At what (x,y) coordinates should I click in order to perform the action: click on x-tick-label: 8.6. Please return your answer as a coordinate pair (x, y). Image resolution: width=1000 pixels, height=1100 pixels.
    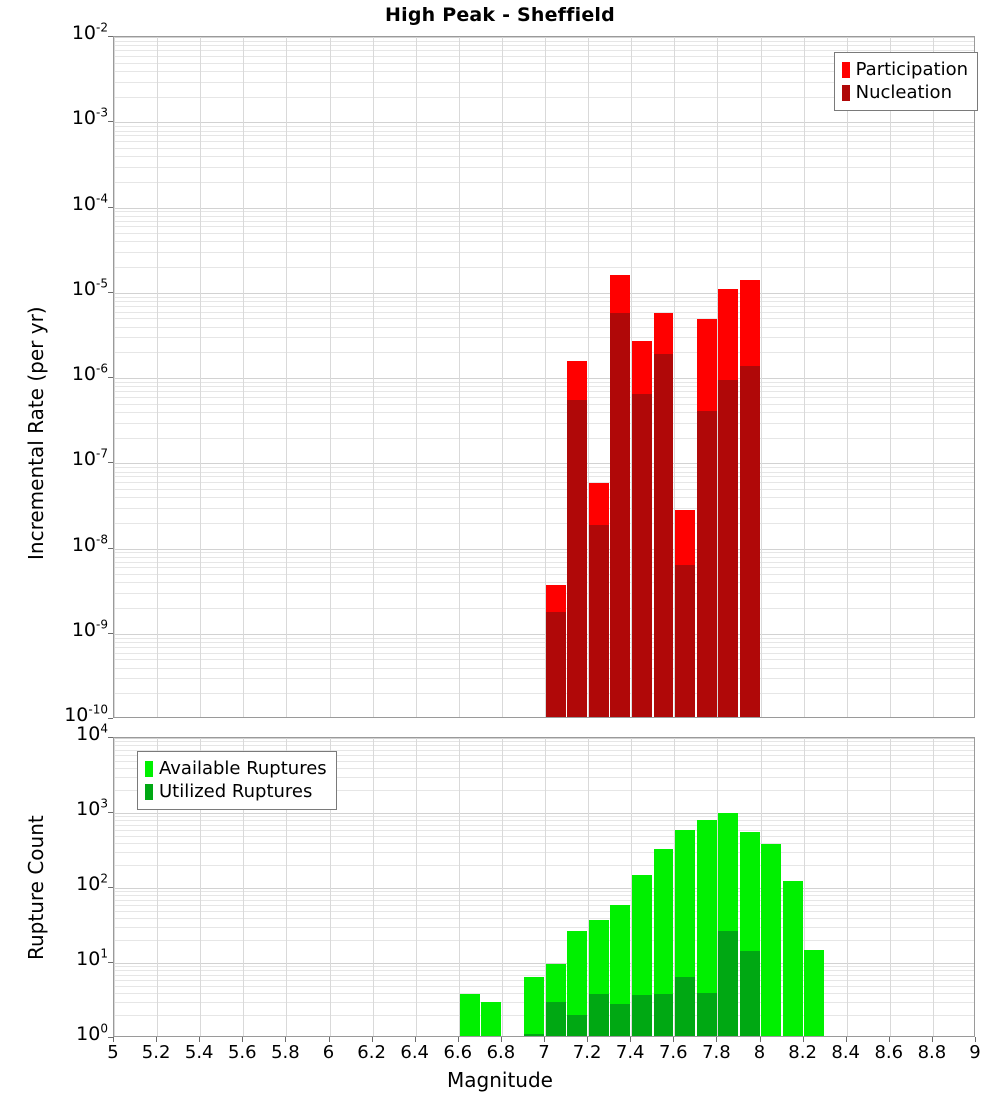
    Looking at the image, I should click on (889, 1052).